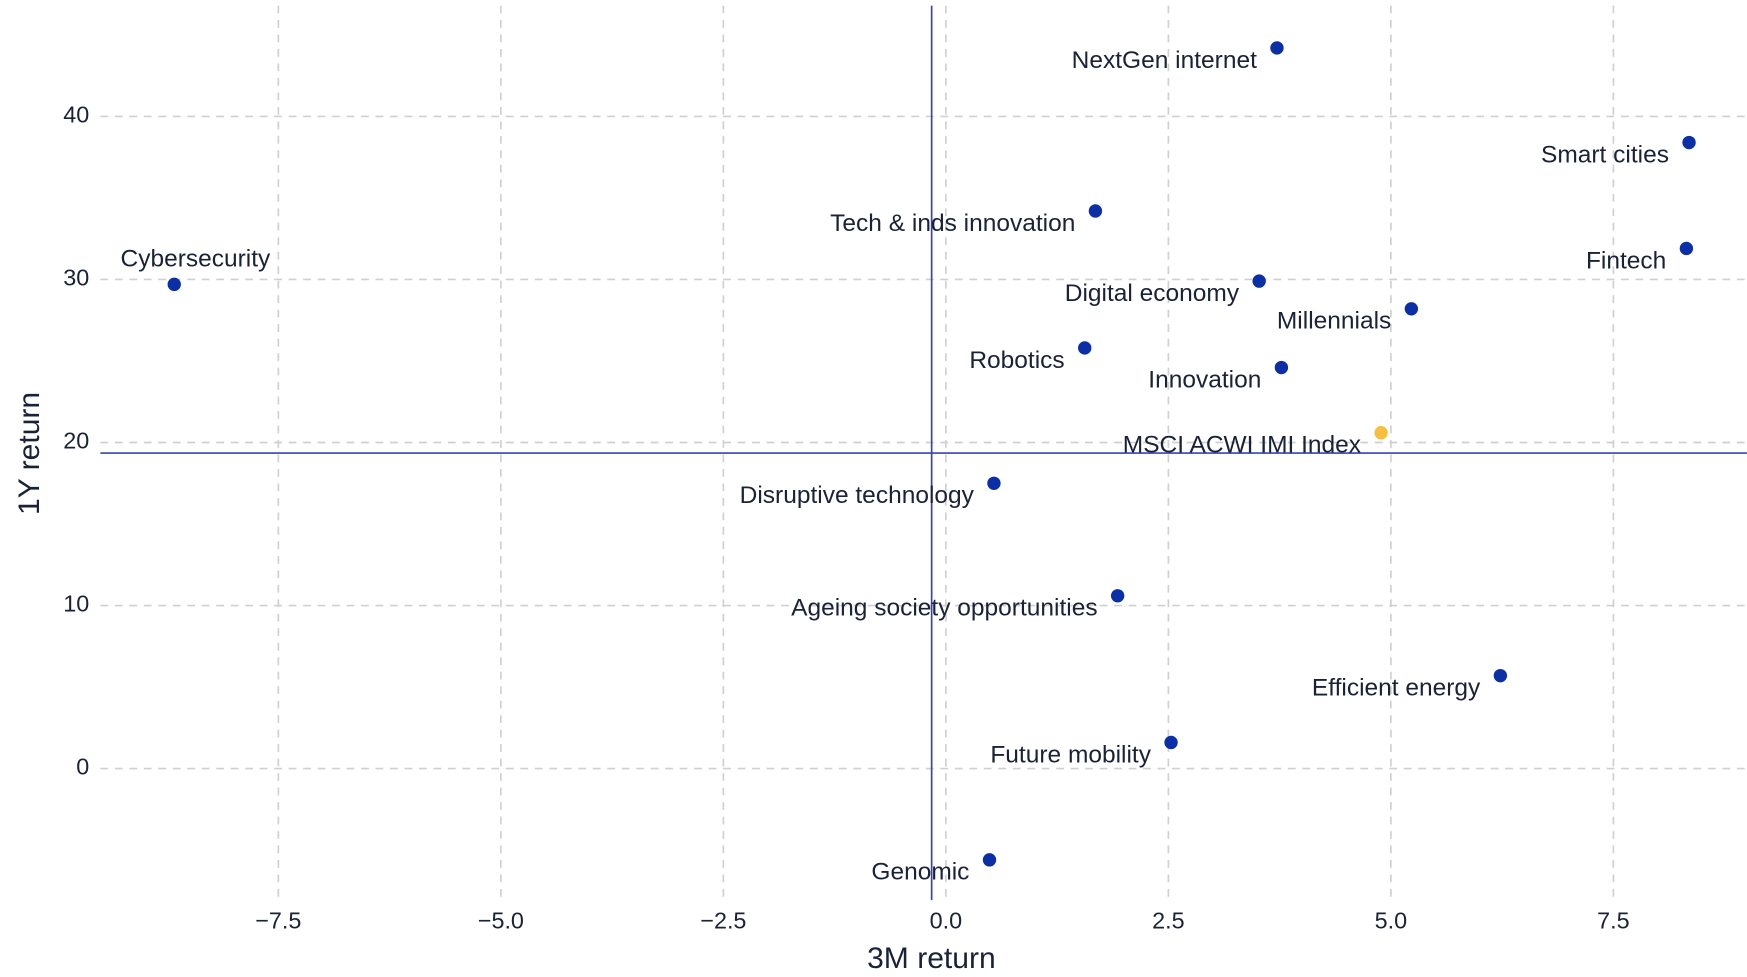 The width and height of the screenshot is (1747, 977). What do you see at coordinates (1334, 321) in the screenshot?
I see `point-label: Millennials` at bounding box center [1334, 321].